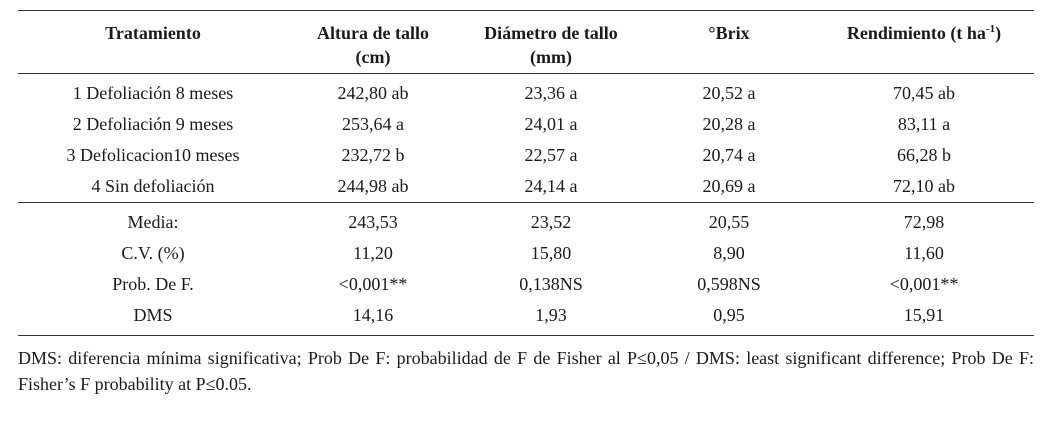  I want to click on header-rendimiento: Rendimiento (t ha-1), so click(924, 42).